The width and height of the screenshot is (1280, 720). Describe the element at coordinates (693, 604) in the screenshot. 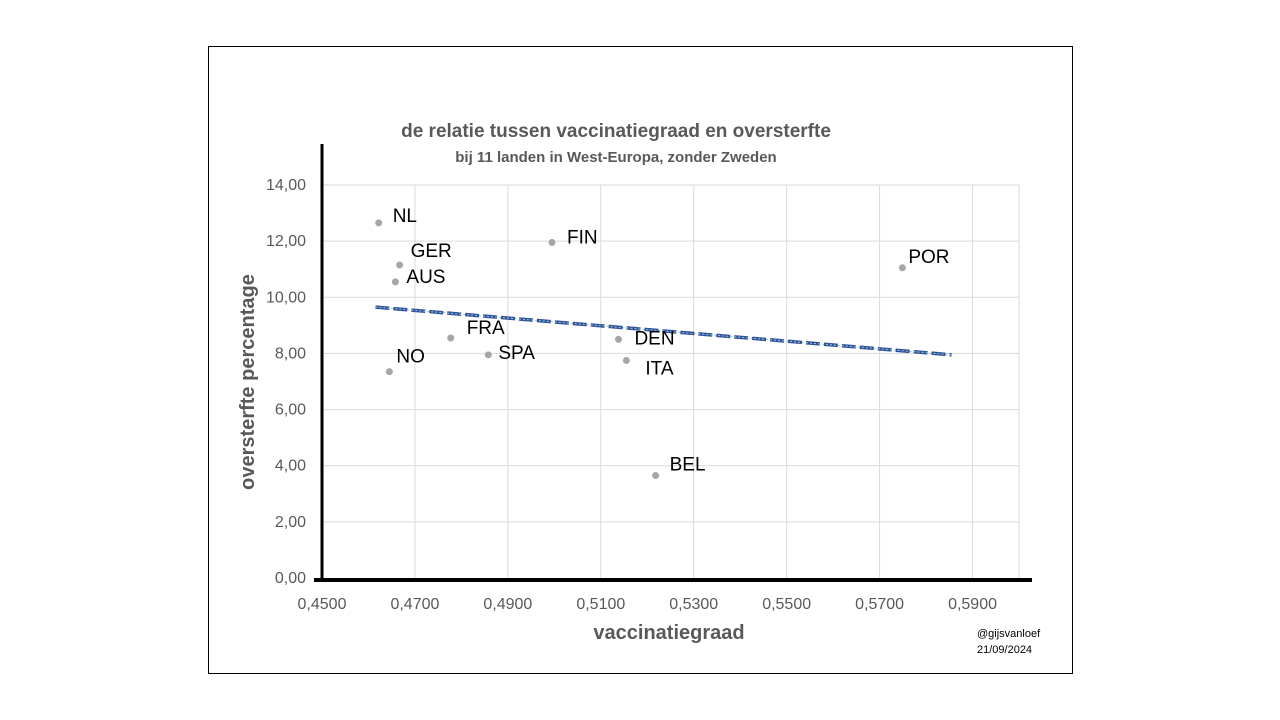

I see `x-tick-label: 0,5300` at that location.